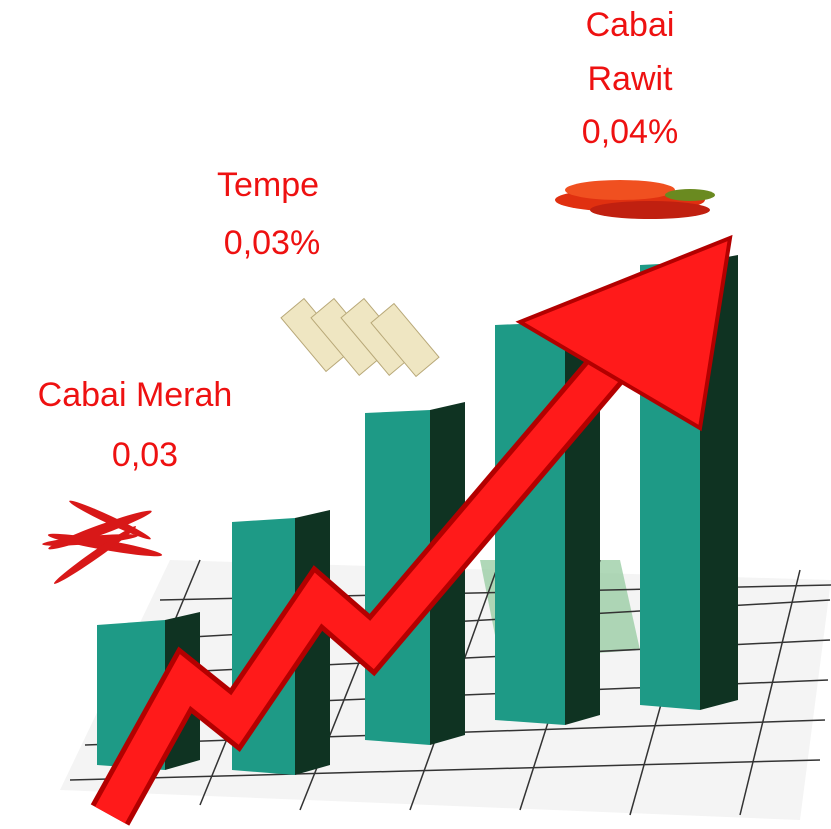  I want to click on item-value: 0,04%, so click(630, 132).